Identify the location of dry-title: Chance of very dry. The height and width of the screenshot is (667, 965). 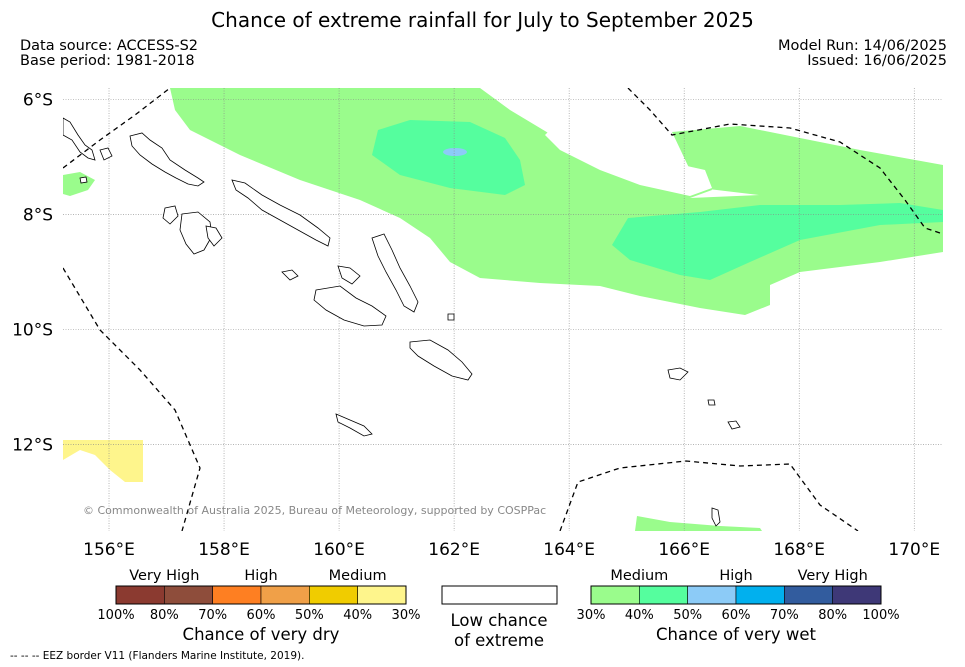
(261, 634).